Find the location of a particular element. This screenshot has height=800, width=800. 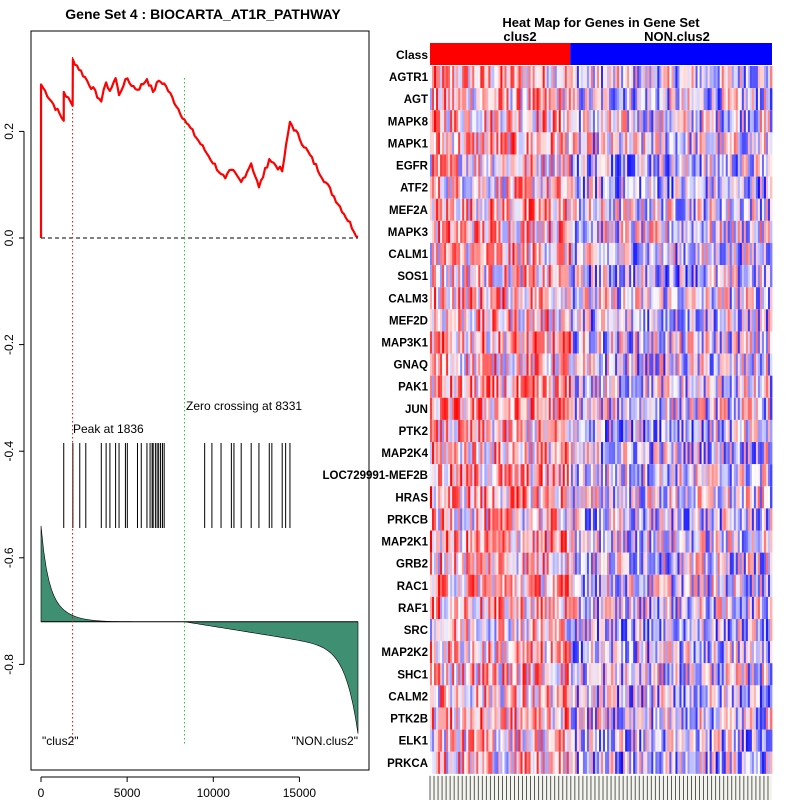

zero-crossing-label: Zero crossing at 8331 is located at coordinates (244, 406).